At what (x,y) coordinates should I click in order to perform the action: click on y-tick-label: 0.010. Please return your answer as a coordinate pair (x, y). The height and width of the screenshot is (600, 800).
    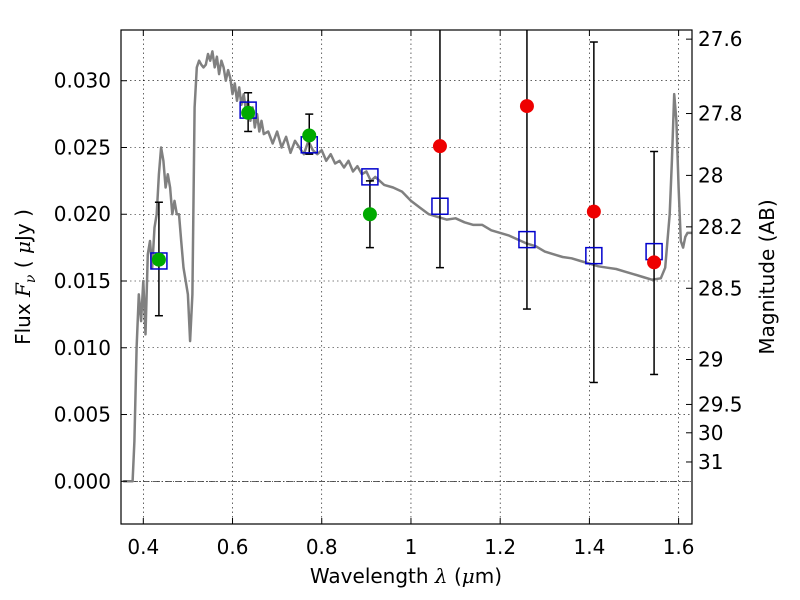
    Looking at the image, I should click on (82, 348).